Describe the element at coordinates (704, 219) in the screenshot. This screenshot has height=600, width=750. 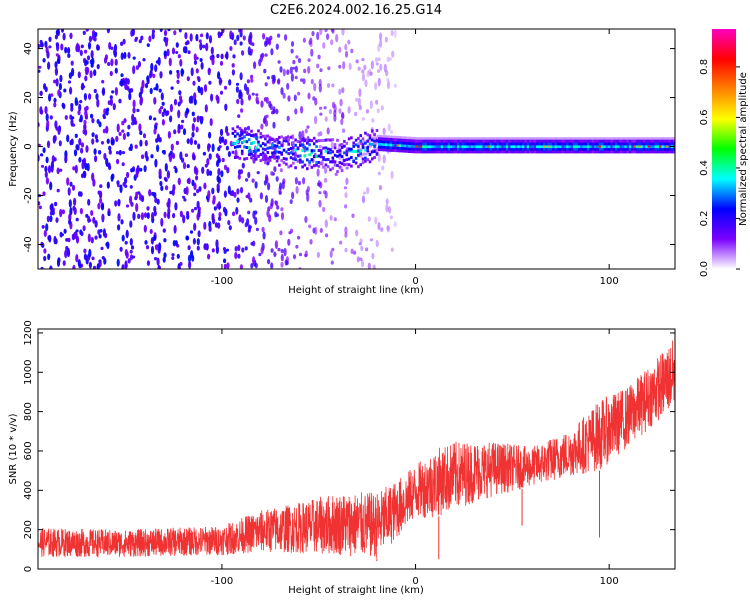
I see `colorbar-tick-label: 0.2` at that location.